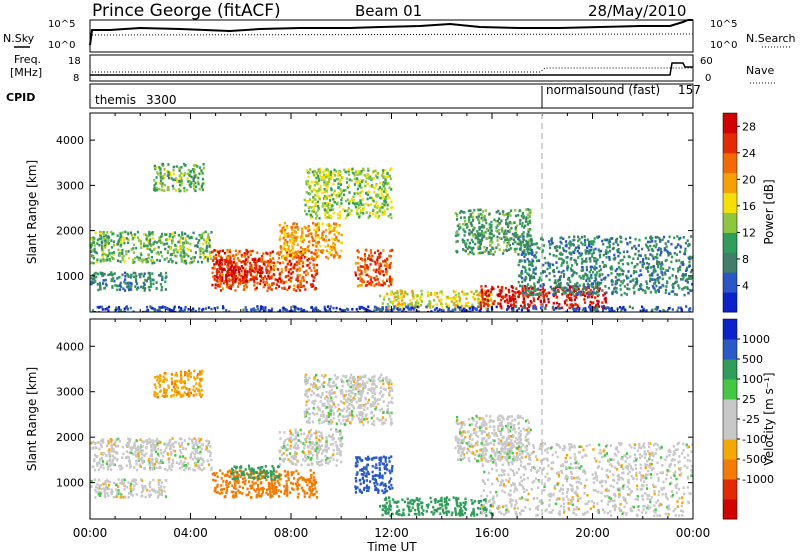  I want to click on colorbar-frame, so click(730, 212).